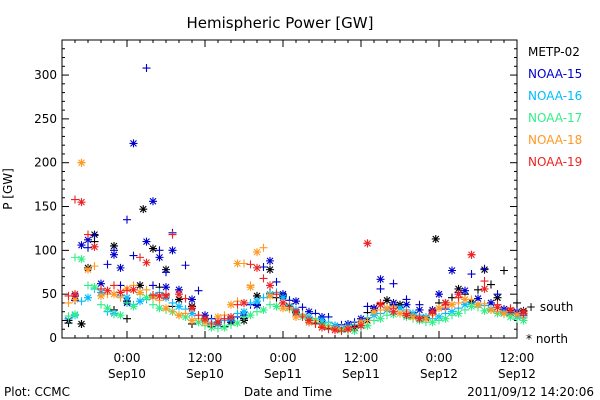 This screenshot has height=400, width=600. I want to click on x-tick-date-label: Sep12, so click(517, 374).